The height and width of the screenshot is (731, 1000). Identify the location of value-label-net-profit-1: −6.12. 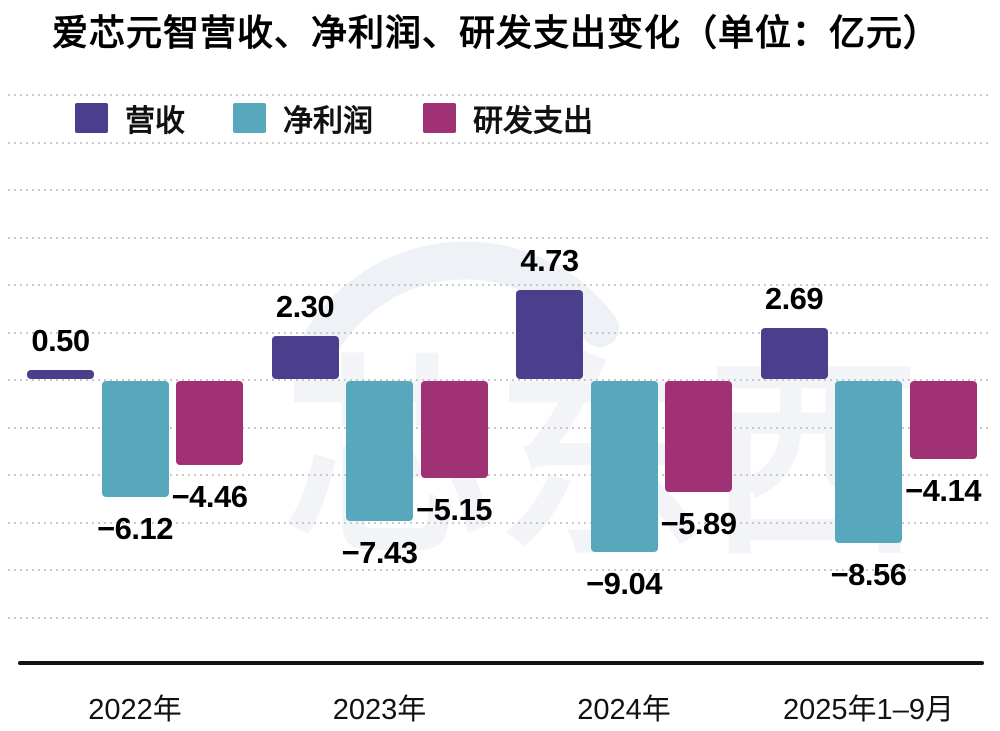
(135, 528).